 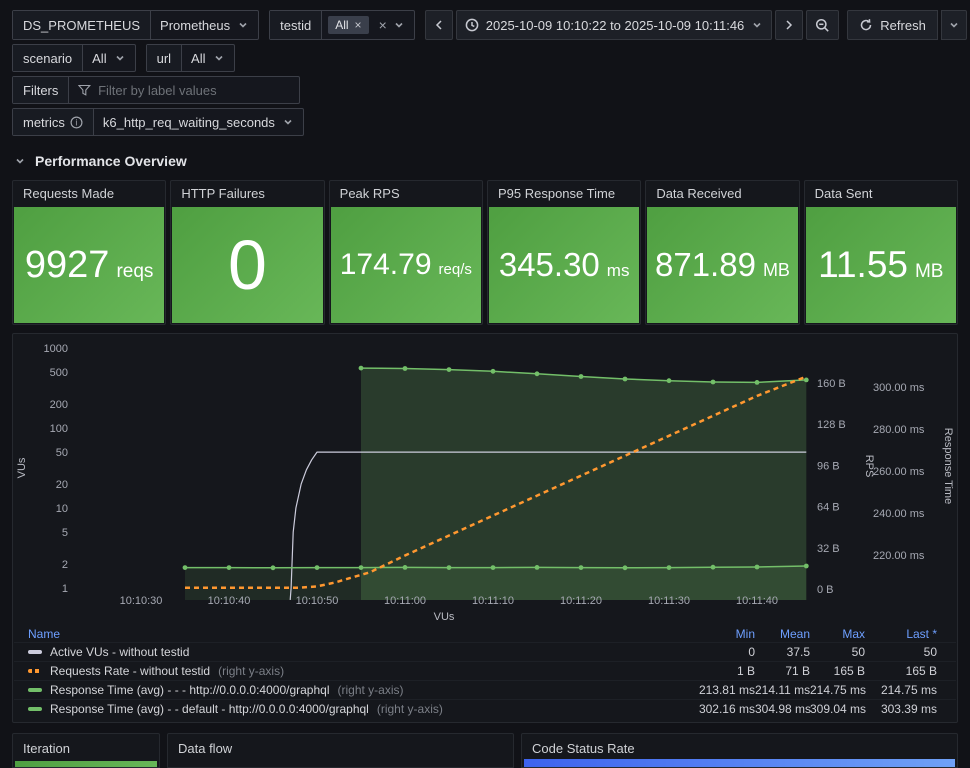 What do you see at coordinates (880, 265) in the screenshot?
I see `stat-value-area: 11.55 MB` at bounding box center [880, 265].